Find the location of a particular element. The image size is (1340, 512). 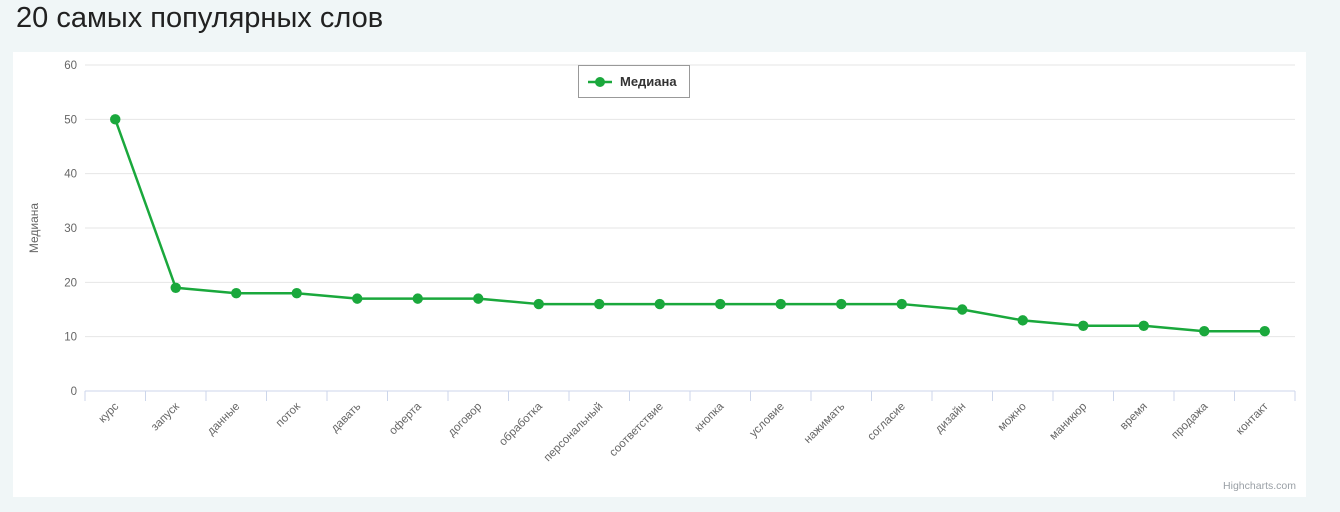

legend-item-mediana: Медиана is located at coordinates (634, 81).